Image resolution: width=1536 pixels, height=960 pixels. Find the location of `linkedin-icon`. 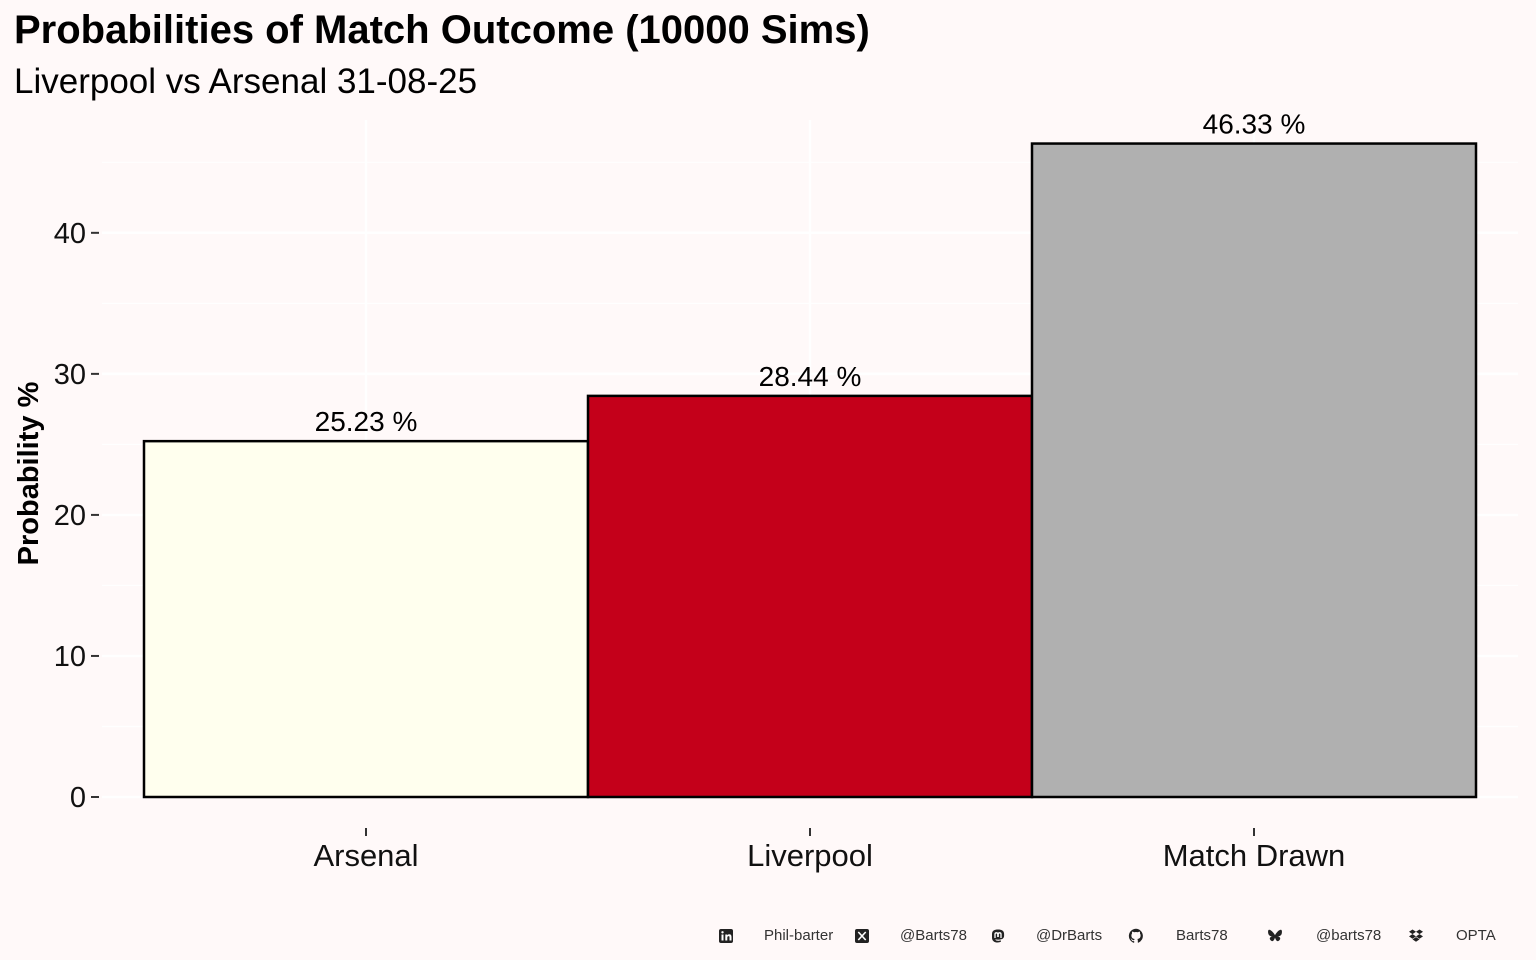

linkedin-icon is located at coordinates (726, 936).